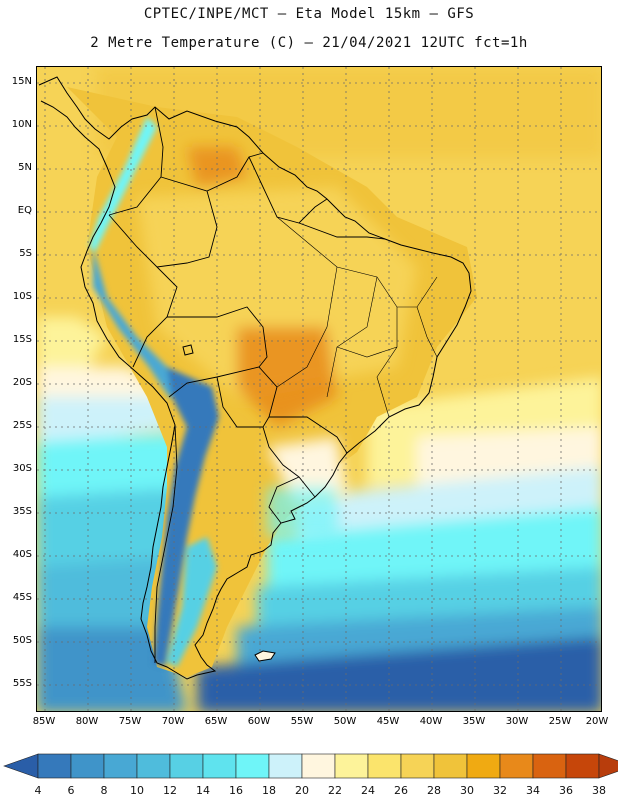  Describe the element at coordinates (22, 597) in the screenshot. I see `lat-label: 45S` at that location.